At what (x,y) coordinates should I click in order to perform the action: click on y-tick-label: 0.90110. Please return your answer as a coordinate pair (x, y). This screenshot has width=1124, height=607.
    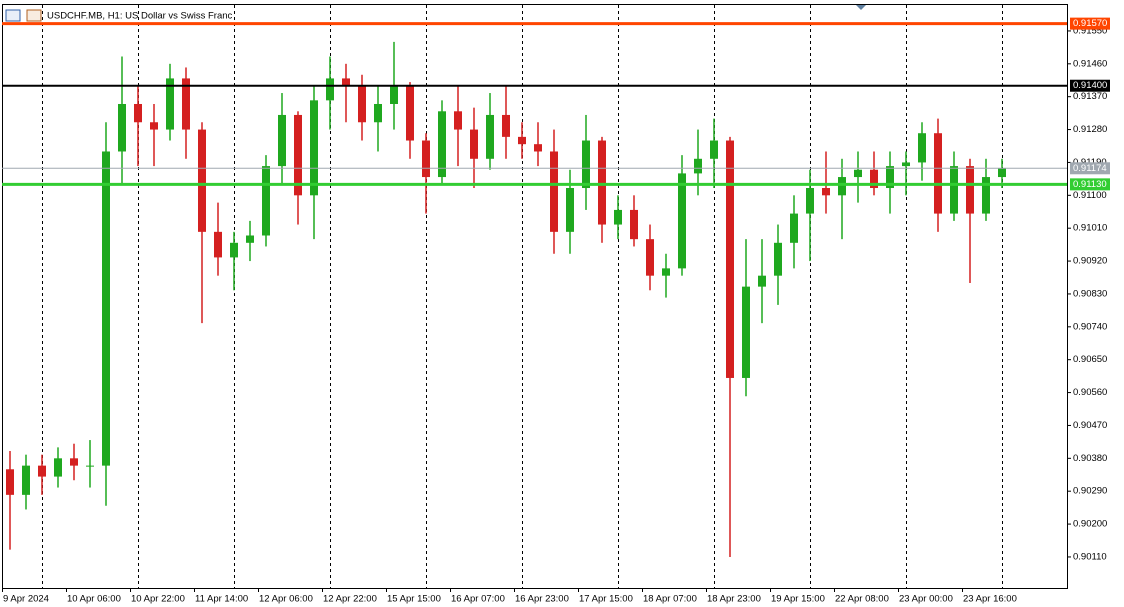
    Looking at the image, I should click on (1090, 556).